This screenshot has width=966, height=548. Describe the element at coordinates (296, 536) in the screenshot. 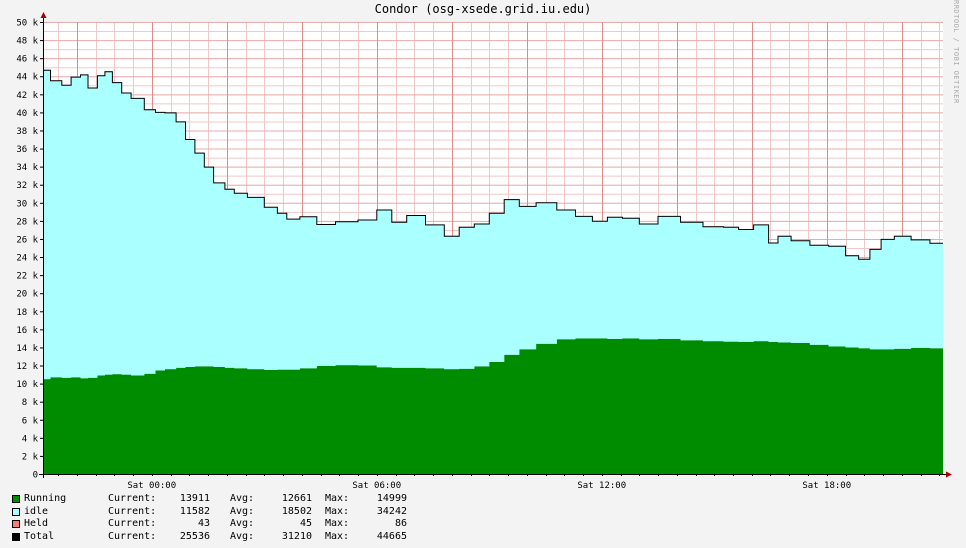

I see `legend-avg-value: 31210` at that location.